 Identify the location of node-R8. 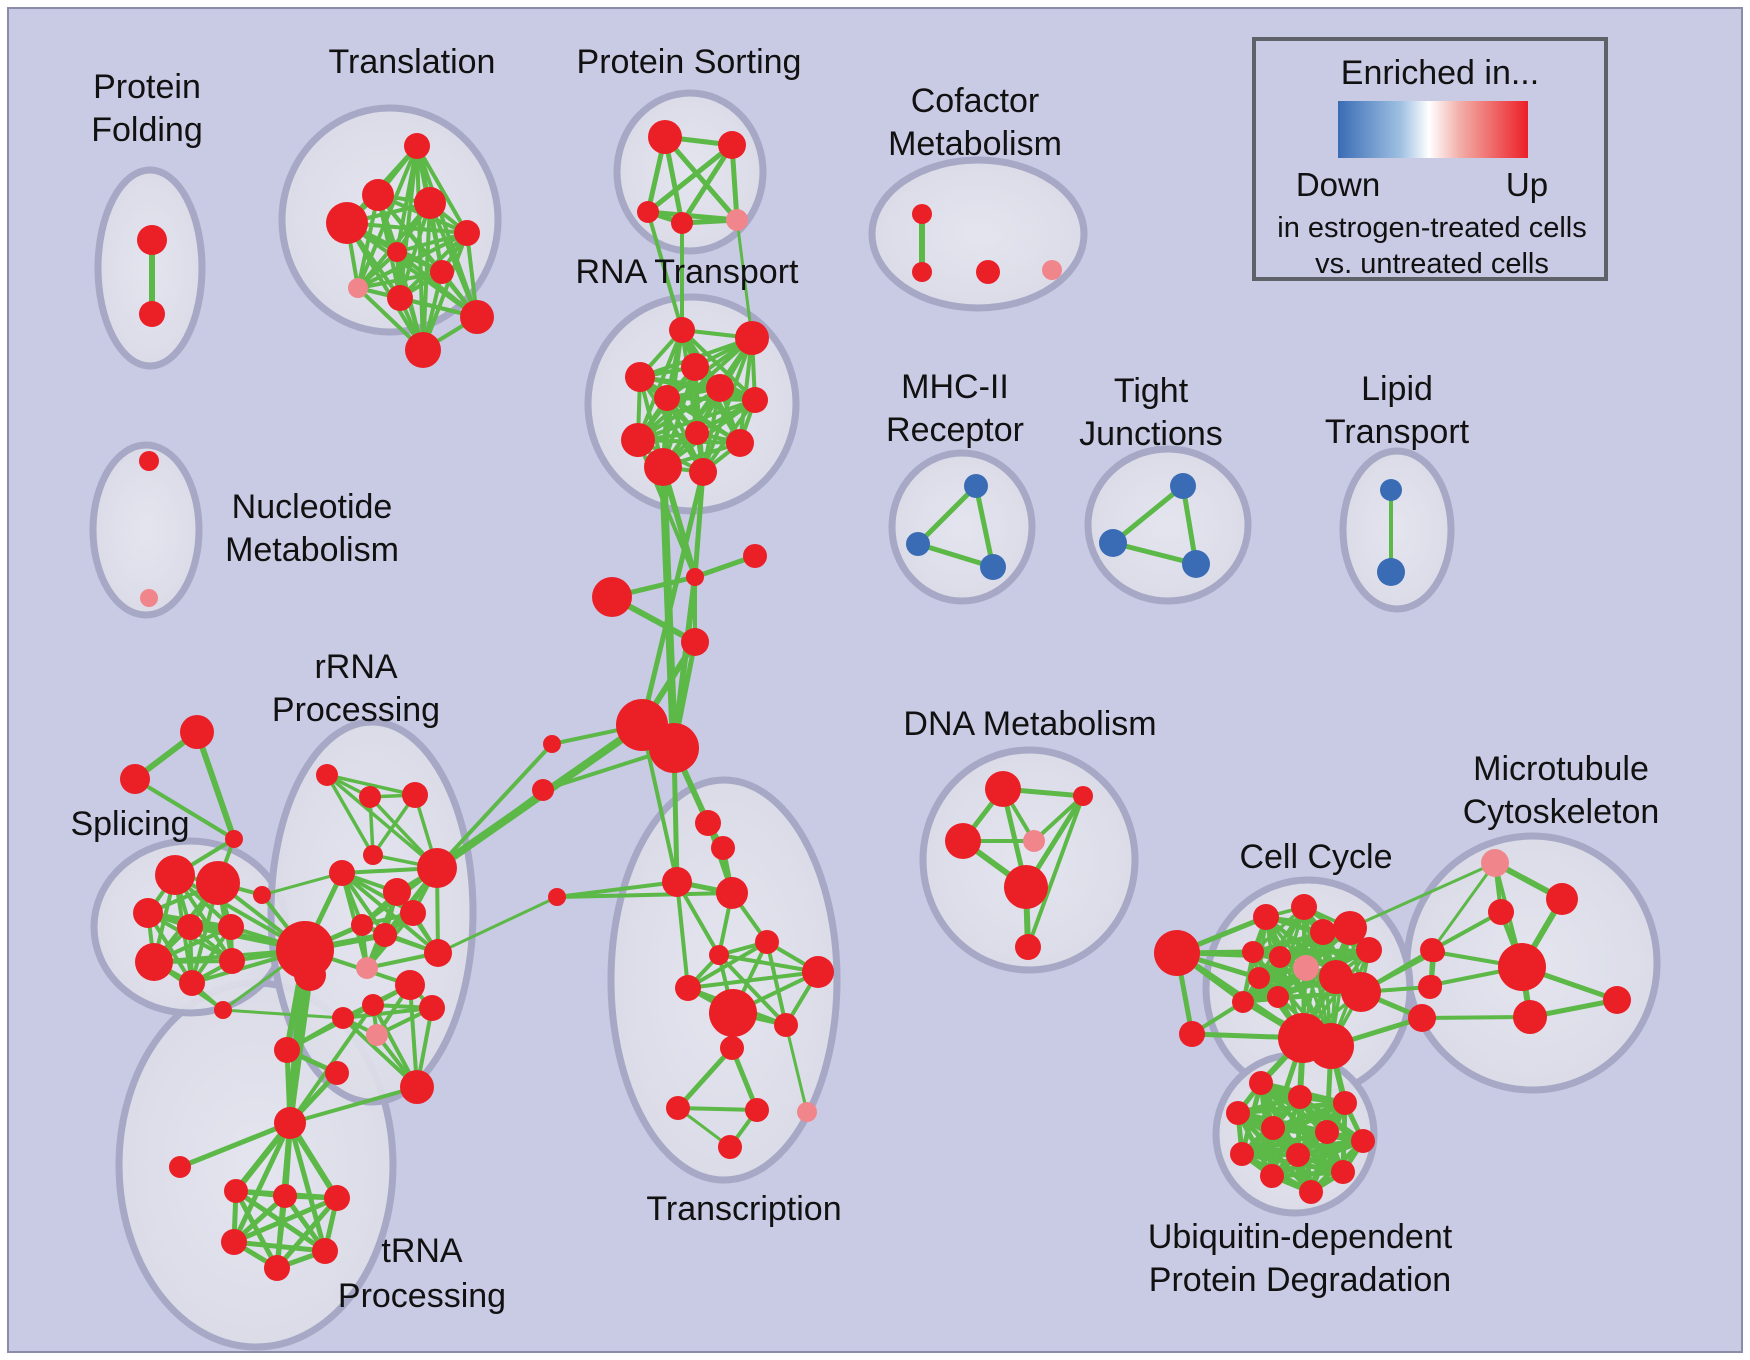
(362, 925).